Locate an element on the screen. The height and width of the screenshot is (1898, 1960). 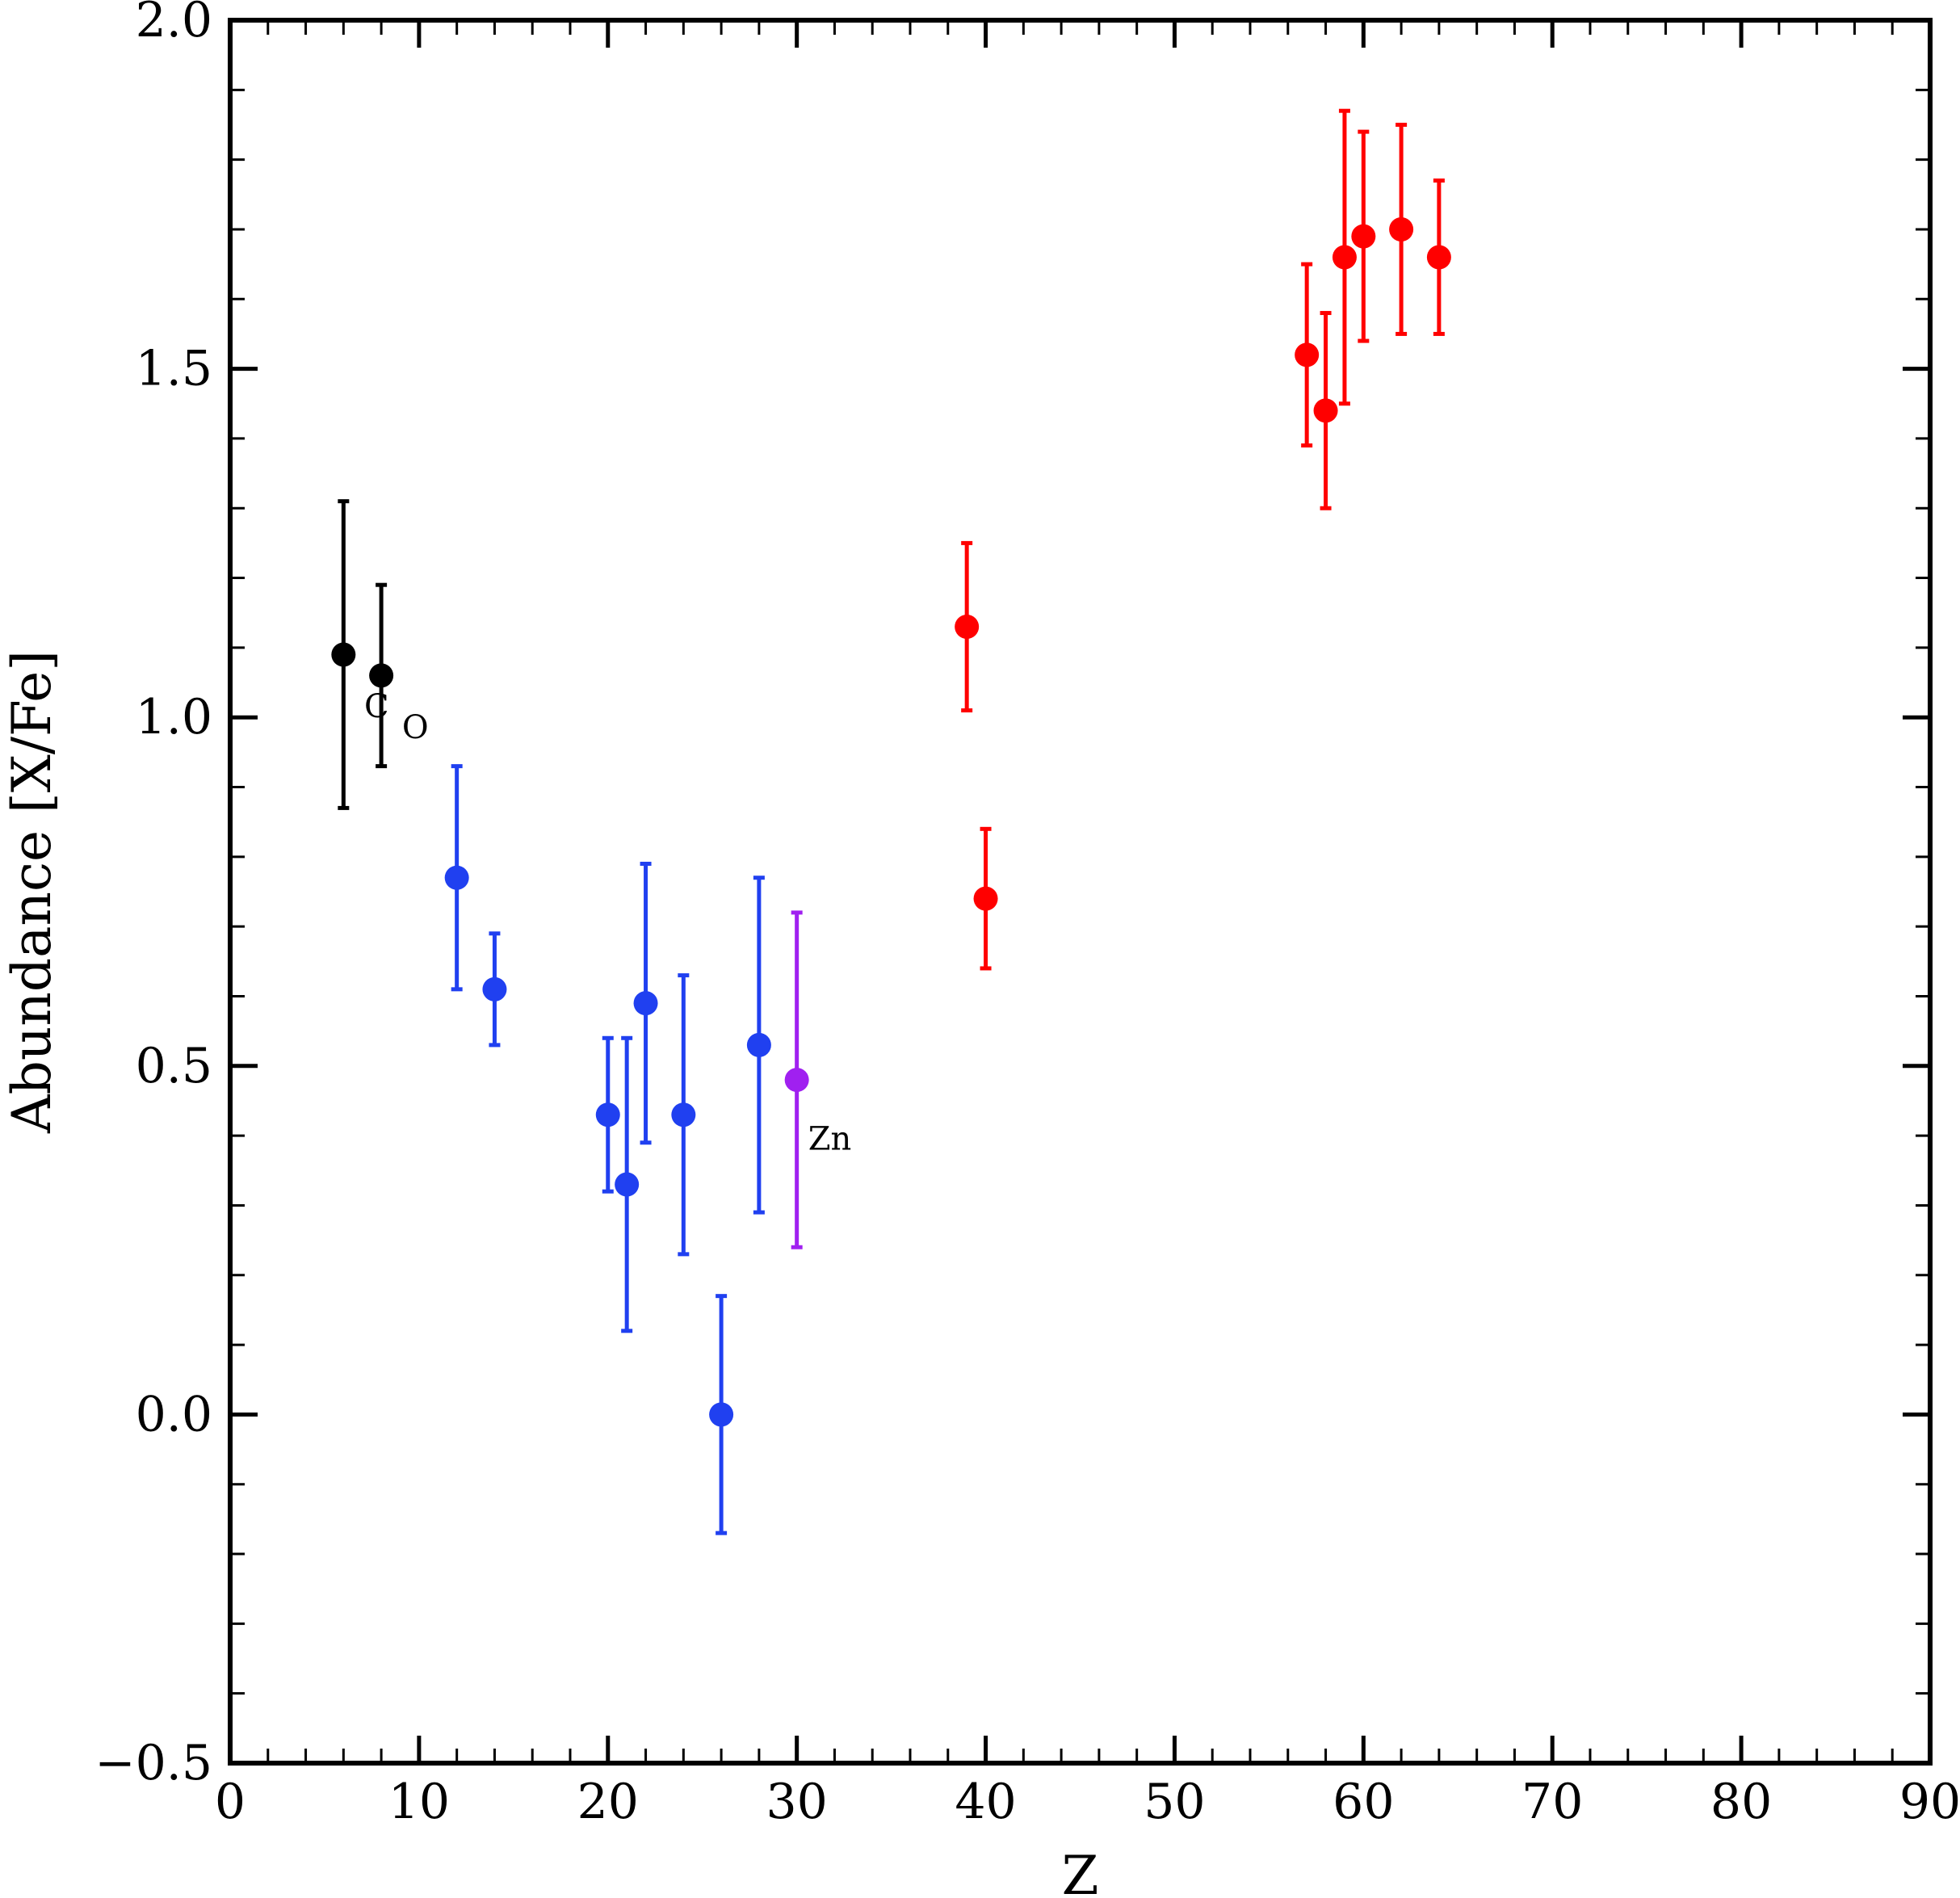
y-tick-label: −0.5 is located at coordinates (153, 1763).